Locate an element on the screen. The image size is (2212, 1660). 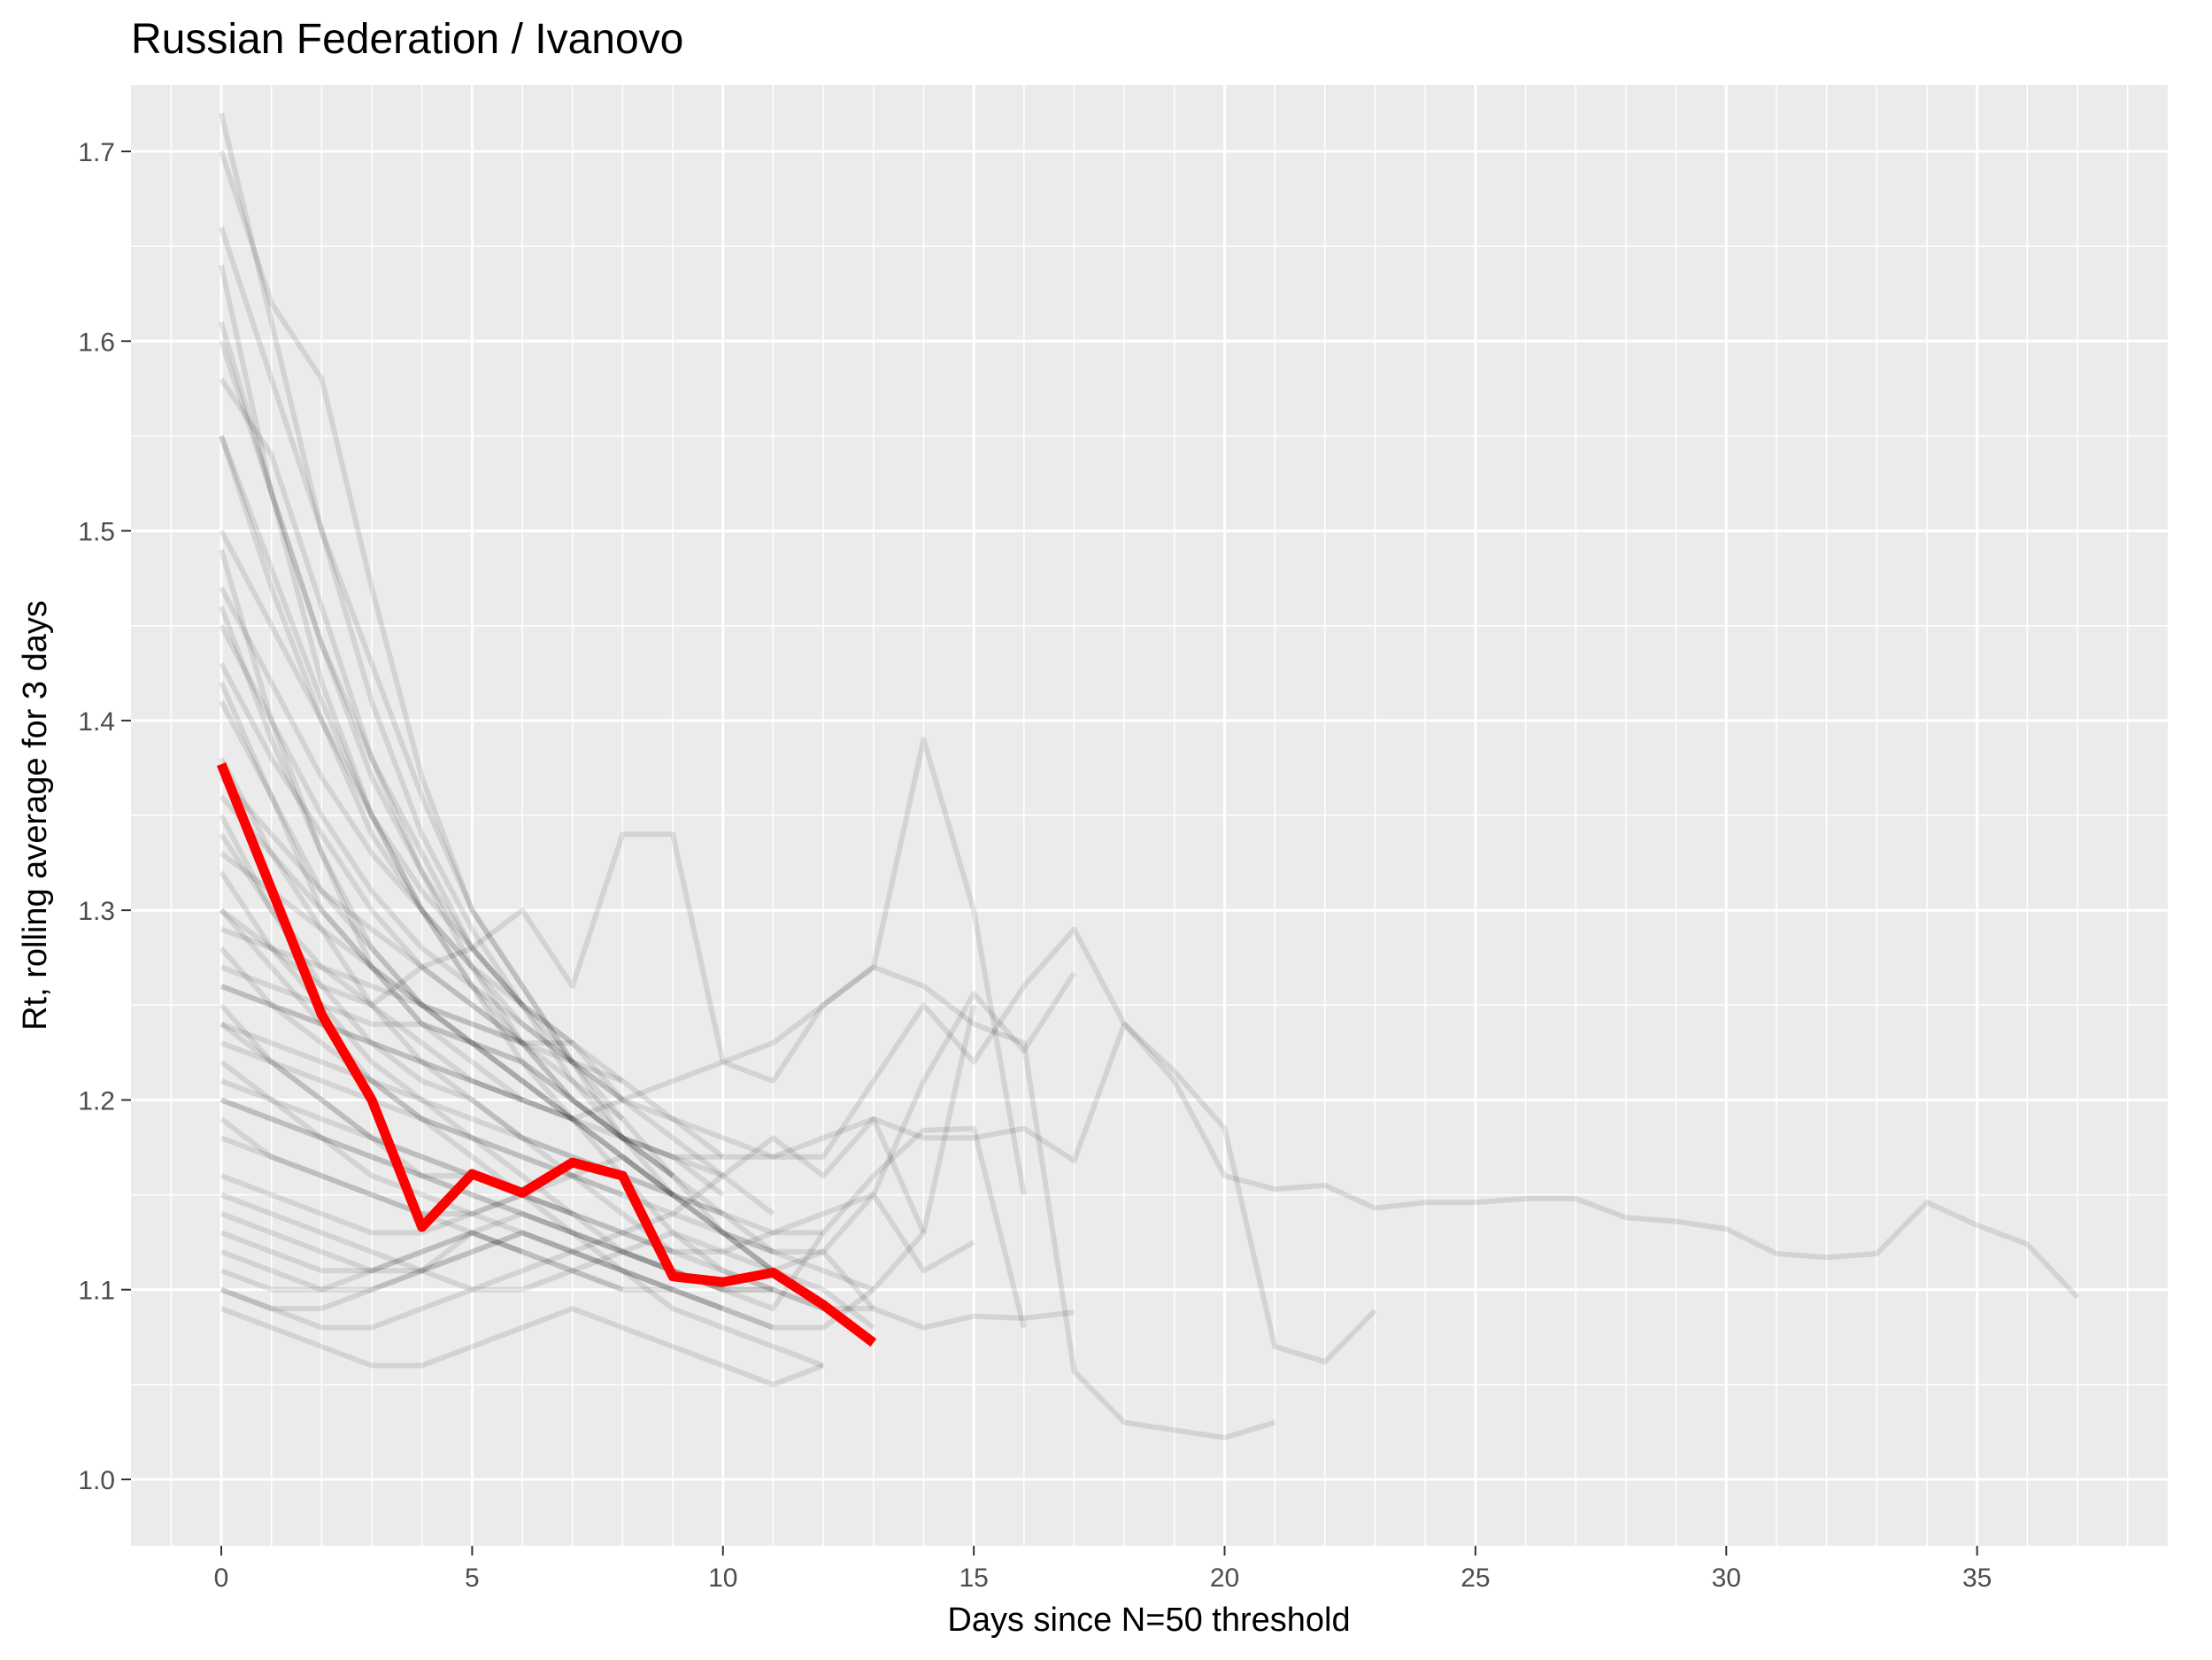
y-tick-label: 1.6 is located at coordinates (96, 342).